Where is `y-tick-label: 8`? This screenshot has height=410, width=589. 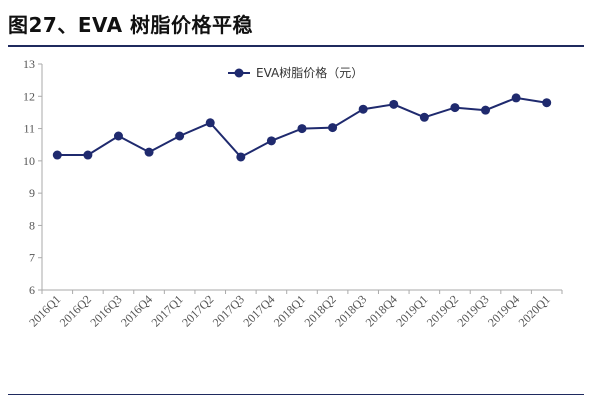
y-tick-label: 8 is located at coordinates (32, 225).